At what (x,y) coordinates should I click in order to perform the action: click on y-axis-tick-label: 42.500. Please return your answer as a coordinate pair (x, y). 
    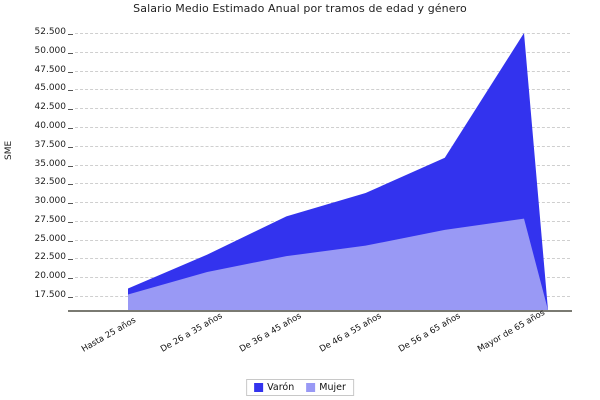
    Looking at the image, I should click on (50, 107).